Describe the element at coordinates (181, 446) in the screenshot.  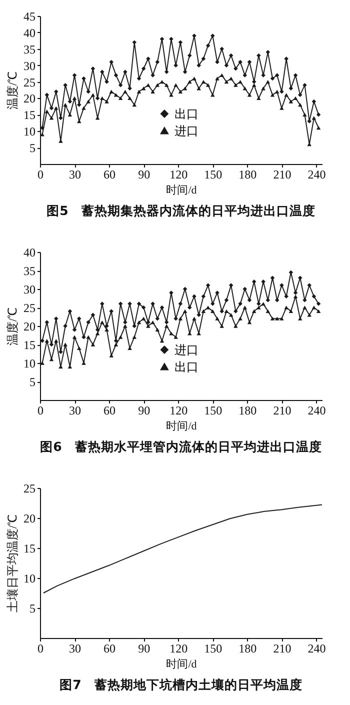
I see `text: 图6 蓄热期水平埋管内流体的日平均进出口温度` at that location.